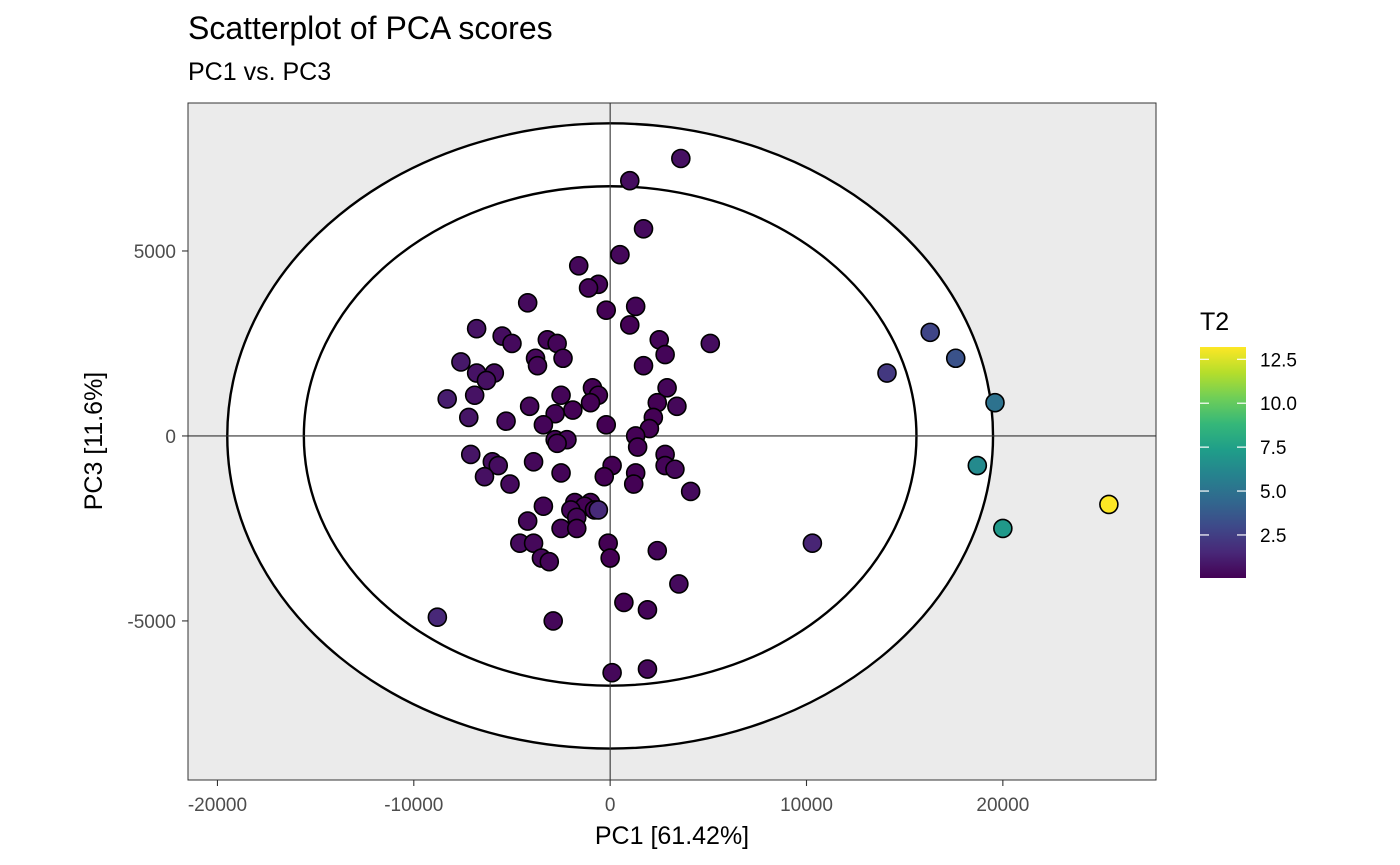 The height and width of the screenshot is (865, 1400). Describe the element at coordinates (1273, 536) in the screenshot. I see `legend-tick-label: 2.5` at that location.